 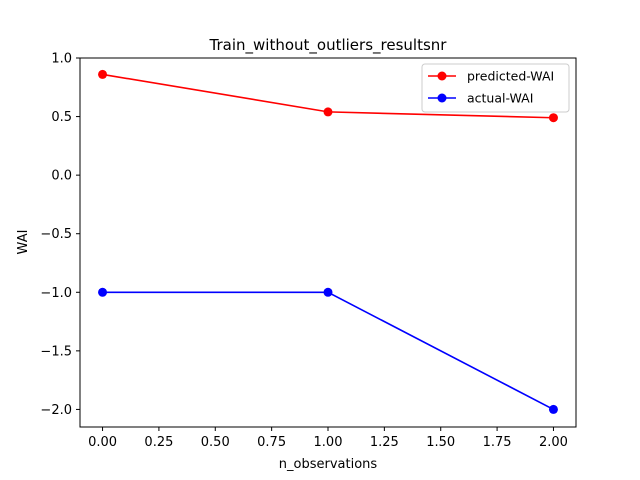 What do you see at coordinates (328, 45) in the screenshot?
I see `chart-title: Train_without_outliers_resultsnr` at bounding box center [328, 45].